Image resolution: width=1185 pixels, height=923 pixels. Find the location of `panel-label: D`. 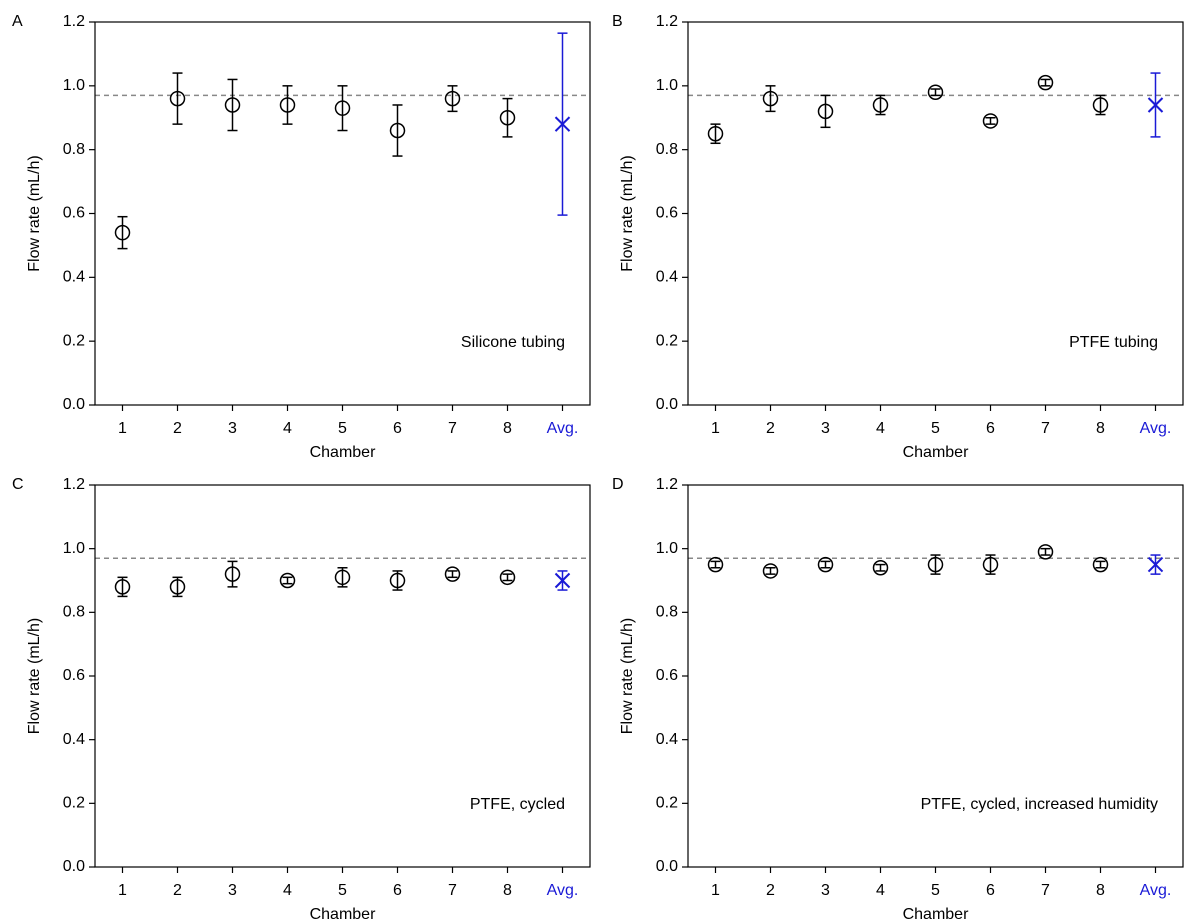

panel-label: D is located at coordinates (618, 484).